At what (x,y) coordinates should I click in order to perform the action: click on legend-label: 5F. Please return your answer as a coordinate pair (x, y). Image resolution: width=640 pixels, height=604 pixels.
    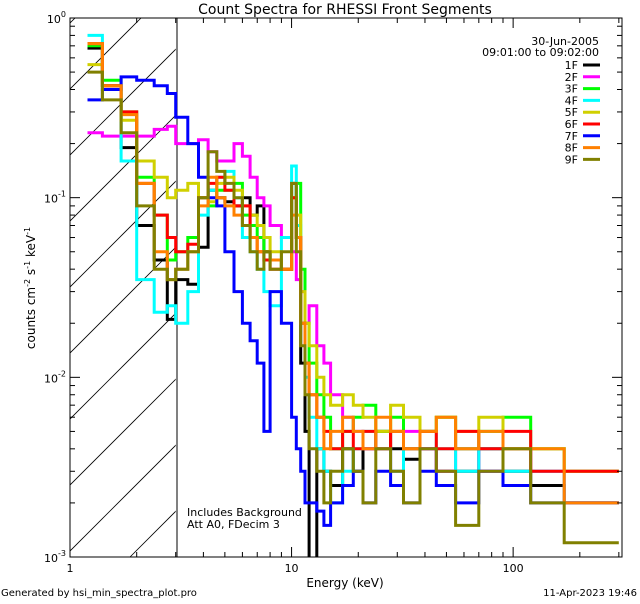
    Looking at the image, I should click on (571, 112).